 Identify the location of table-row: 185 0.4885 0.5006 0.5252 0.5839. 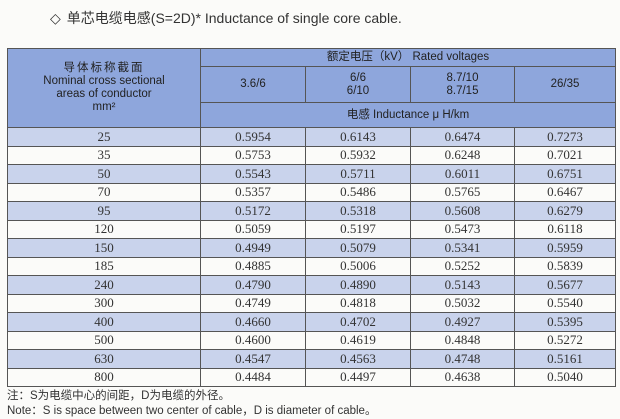
(312, 266).